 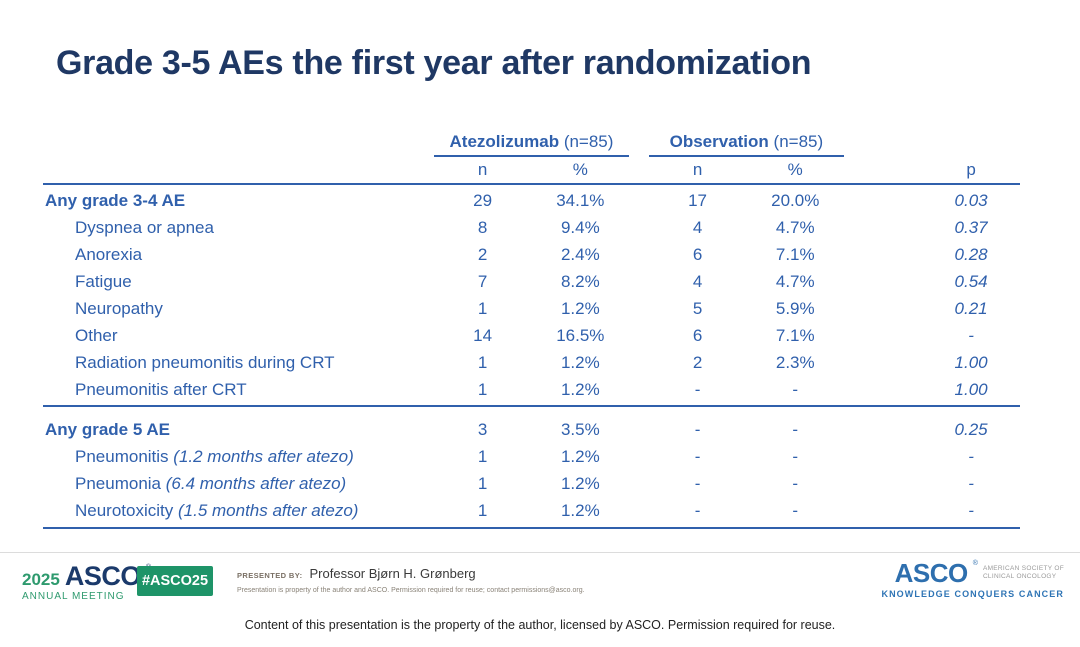 I want to click on row-label: Radiation pneumonitis during CRT, so click(x=205, y=362).